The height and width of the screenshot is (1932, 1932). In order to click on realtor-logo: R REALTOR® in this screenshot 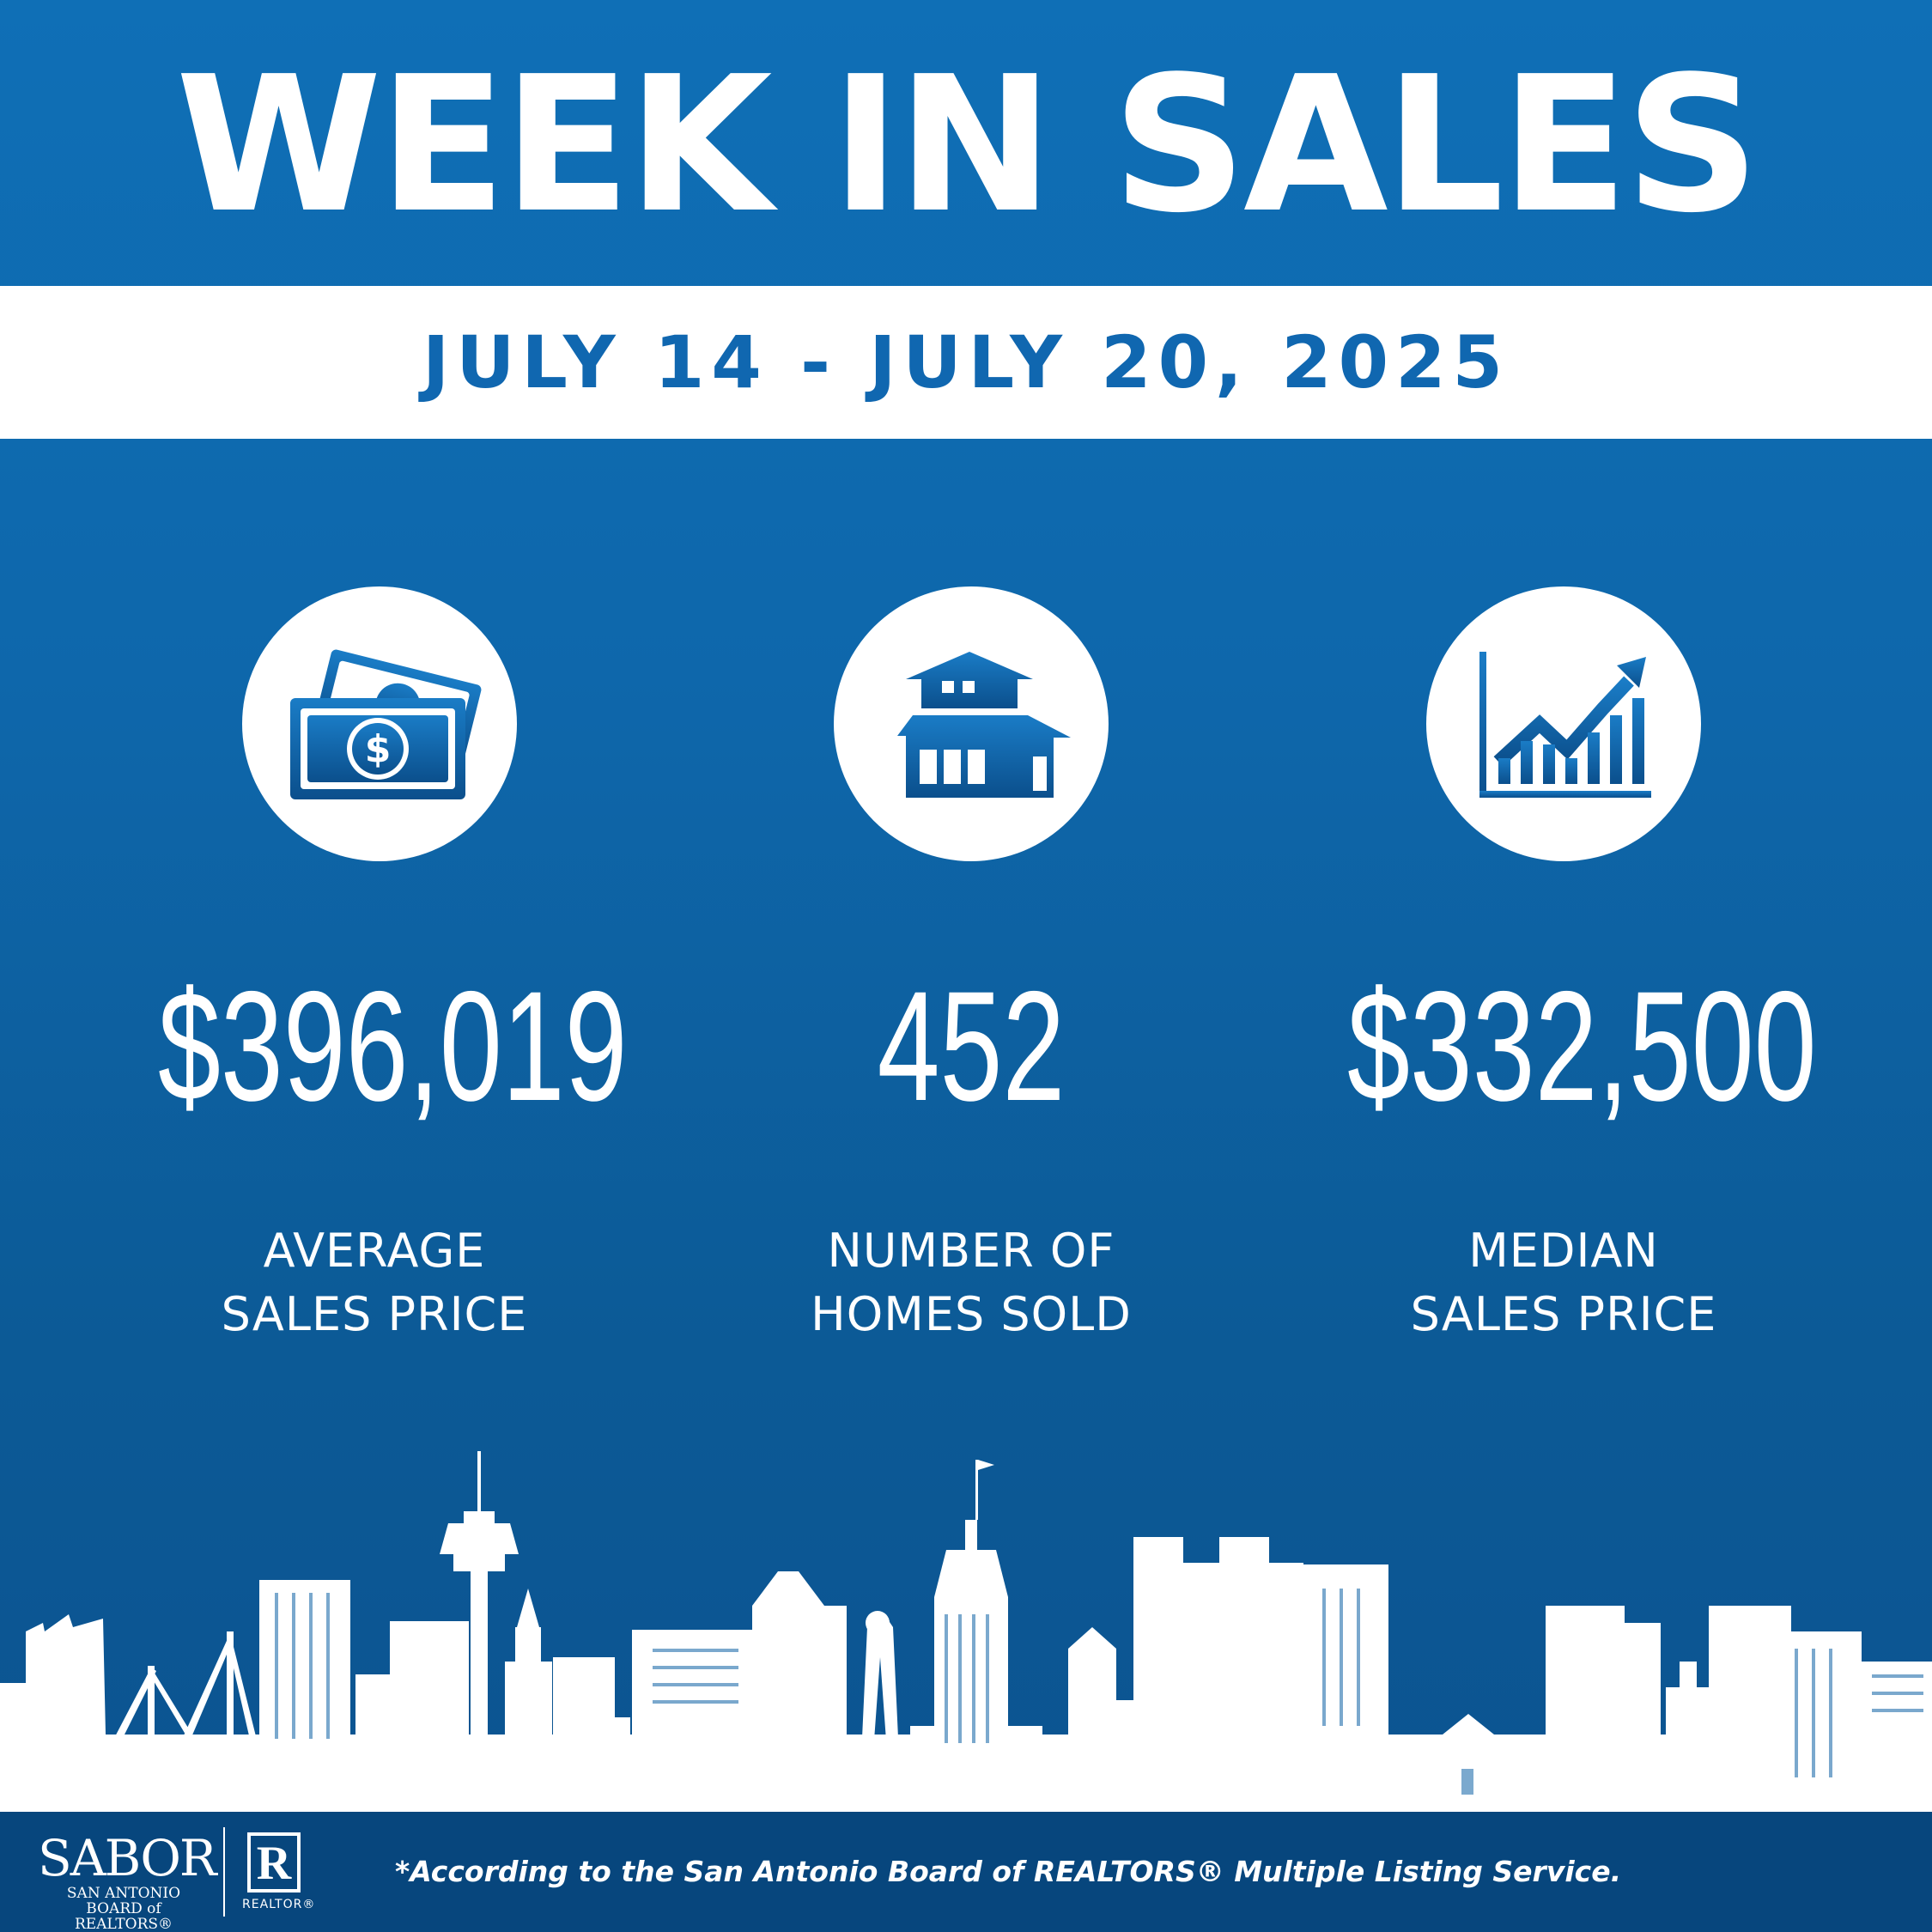, I will do `click(279, 1873)`.